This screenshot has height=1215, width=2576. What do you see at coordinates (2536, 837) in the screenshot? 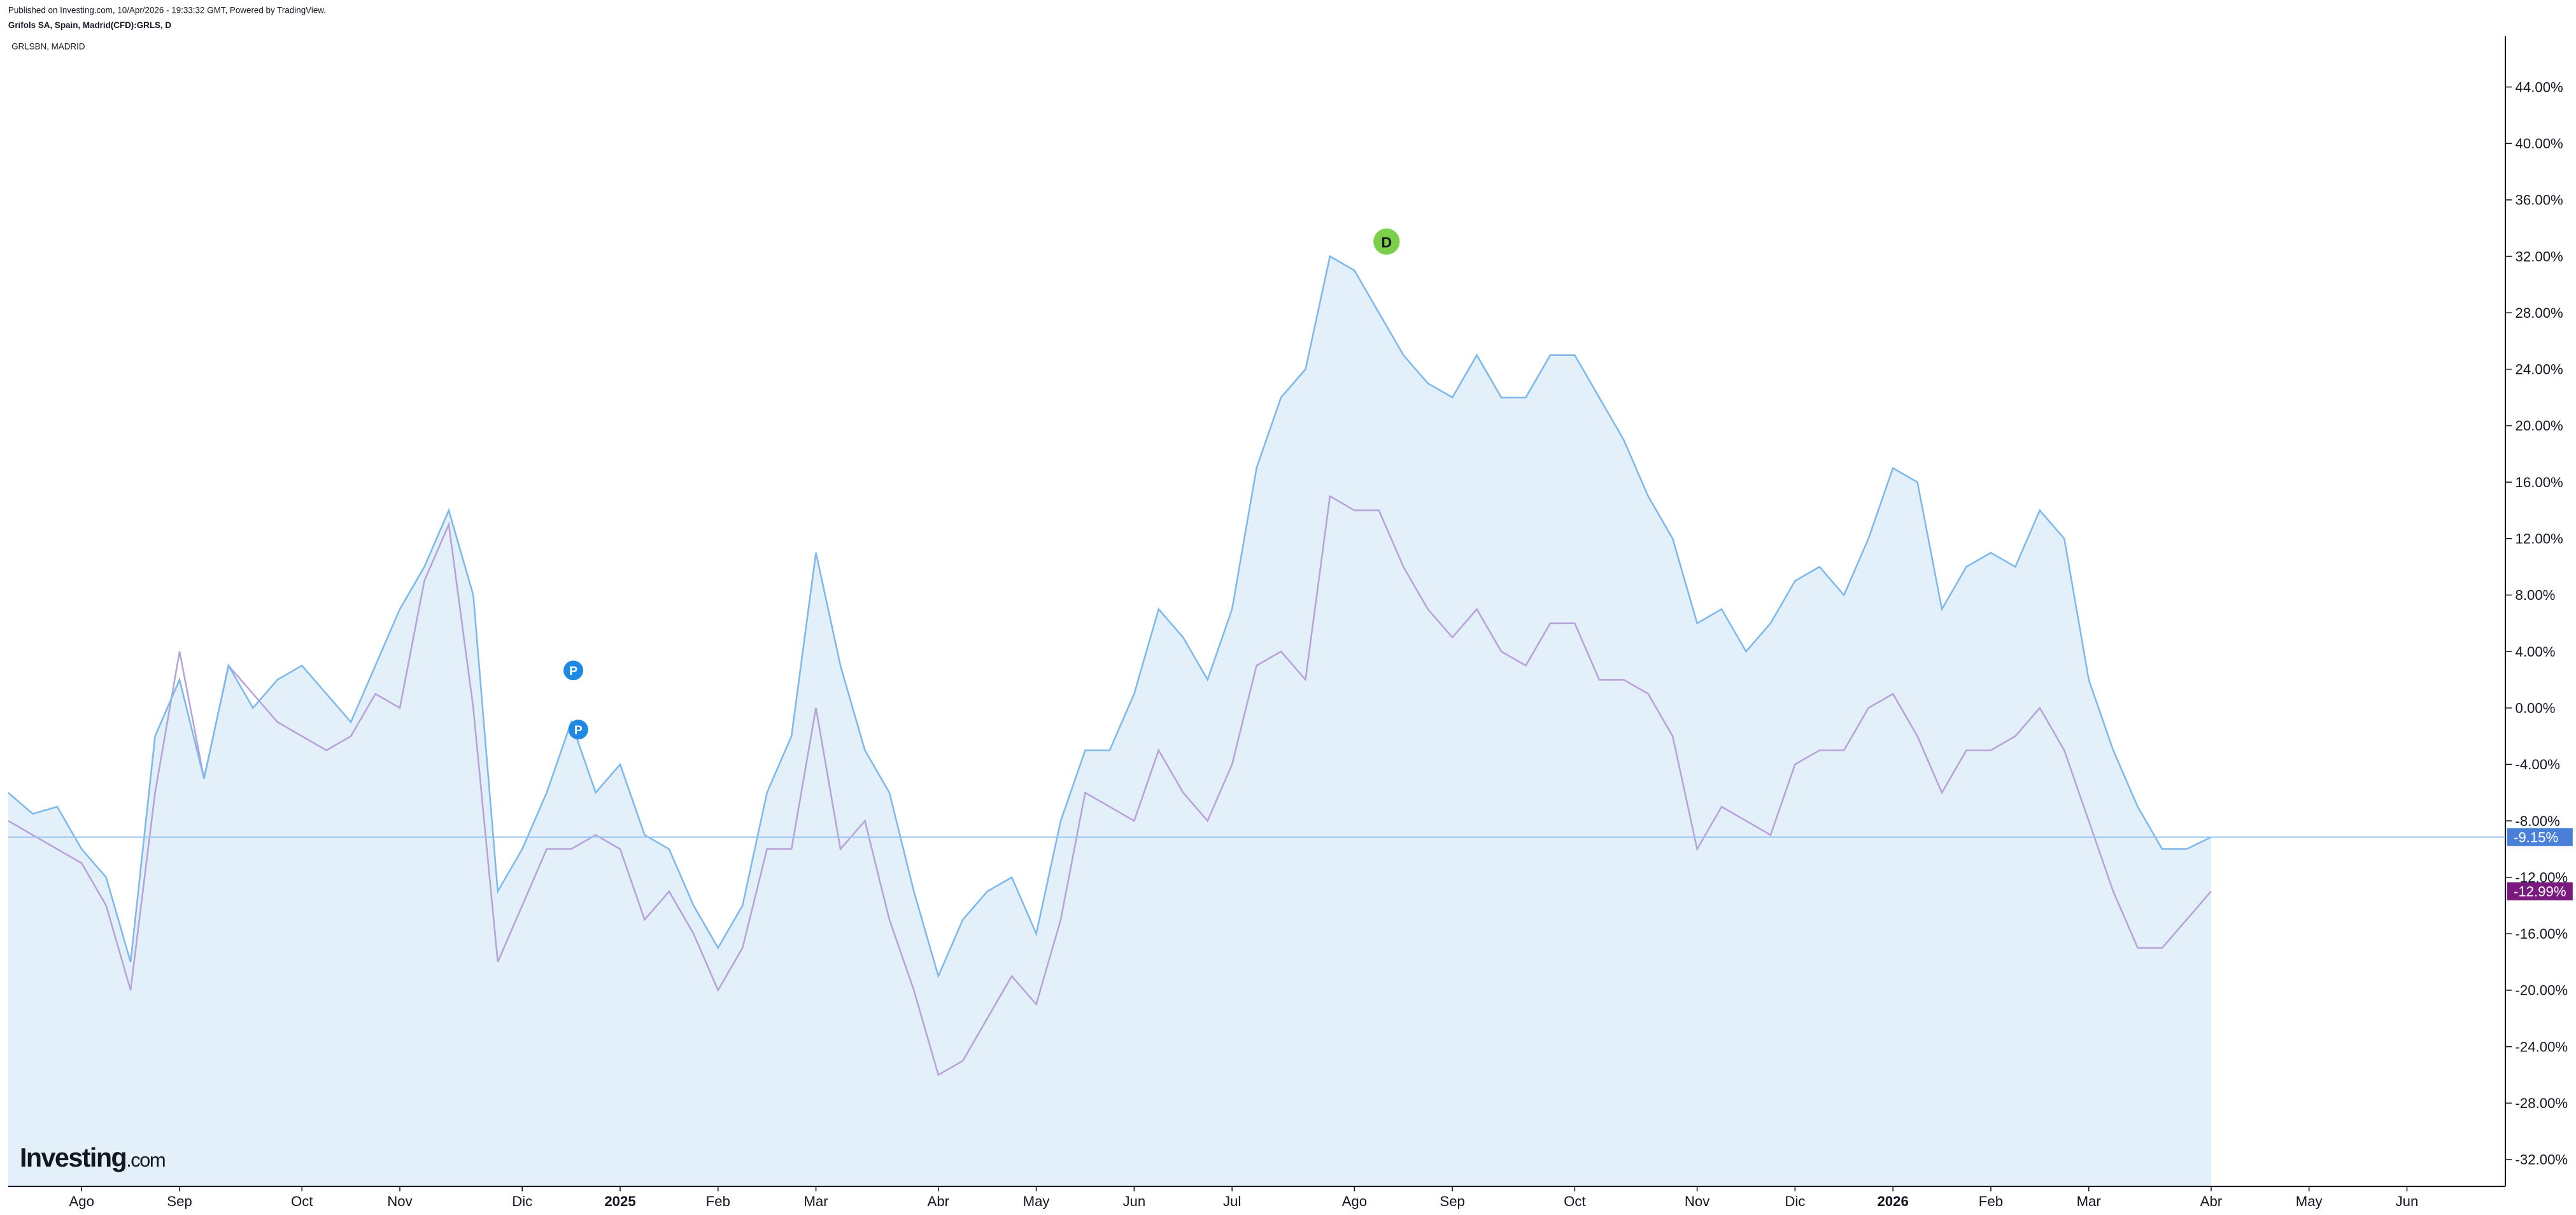
I see `last-value-label: -9.15%` at bounding box center [2536, 837].